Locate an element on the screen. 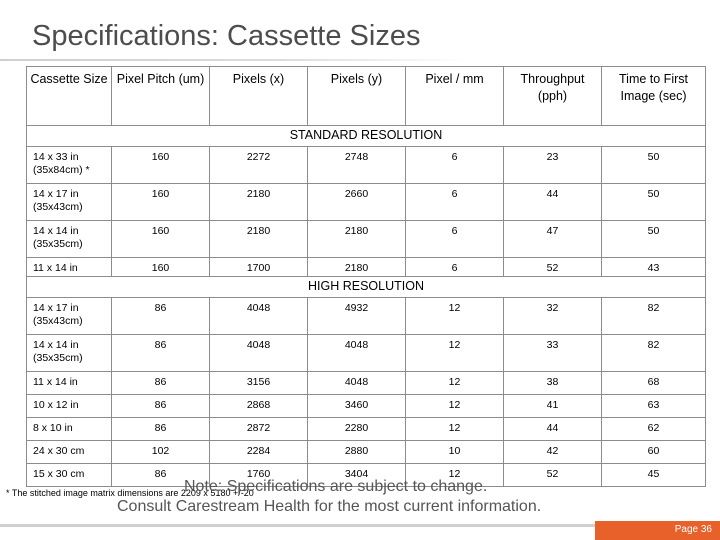 The image size is (720, 540). table-cell: 2660 is located at coordinates (356, 202).